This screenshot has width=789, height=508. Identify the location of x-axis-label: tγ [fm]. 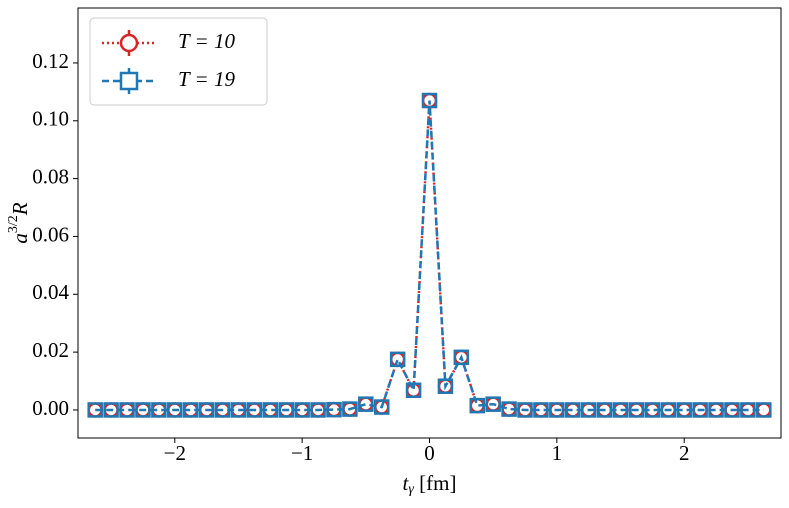
(430, 484).